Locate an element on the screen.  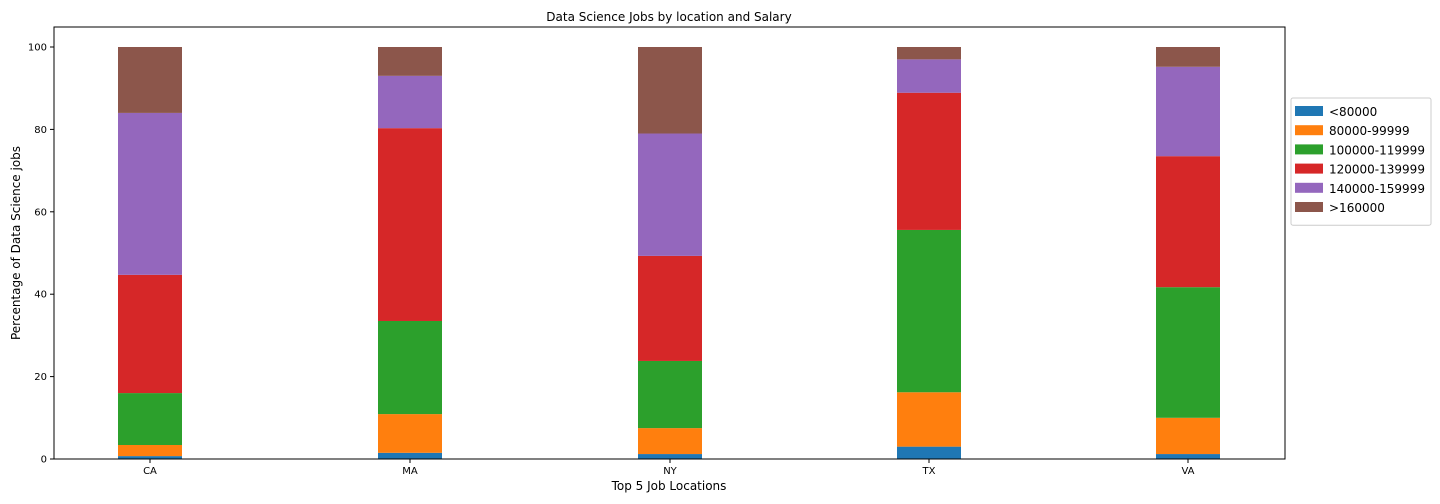
legend-box is located at coordinates (1361, 161).